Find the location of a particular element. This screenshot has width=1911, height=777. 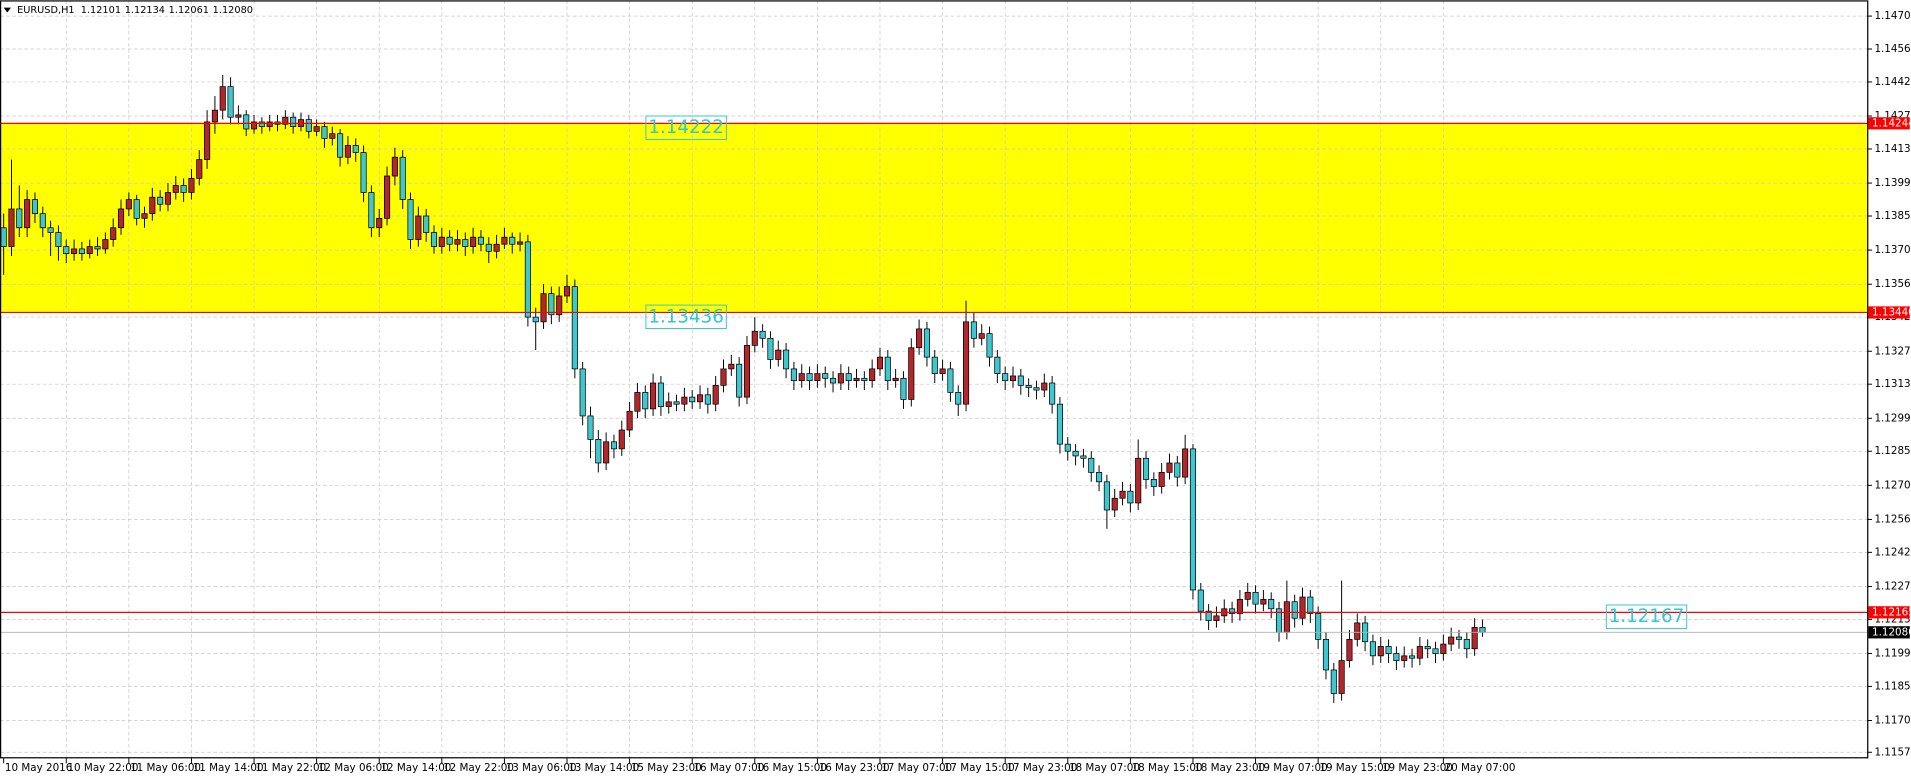

level-label: 1.13440 is located at coordinates (1891, 312).